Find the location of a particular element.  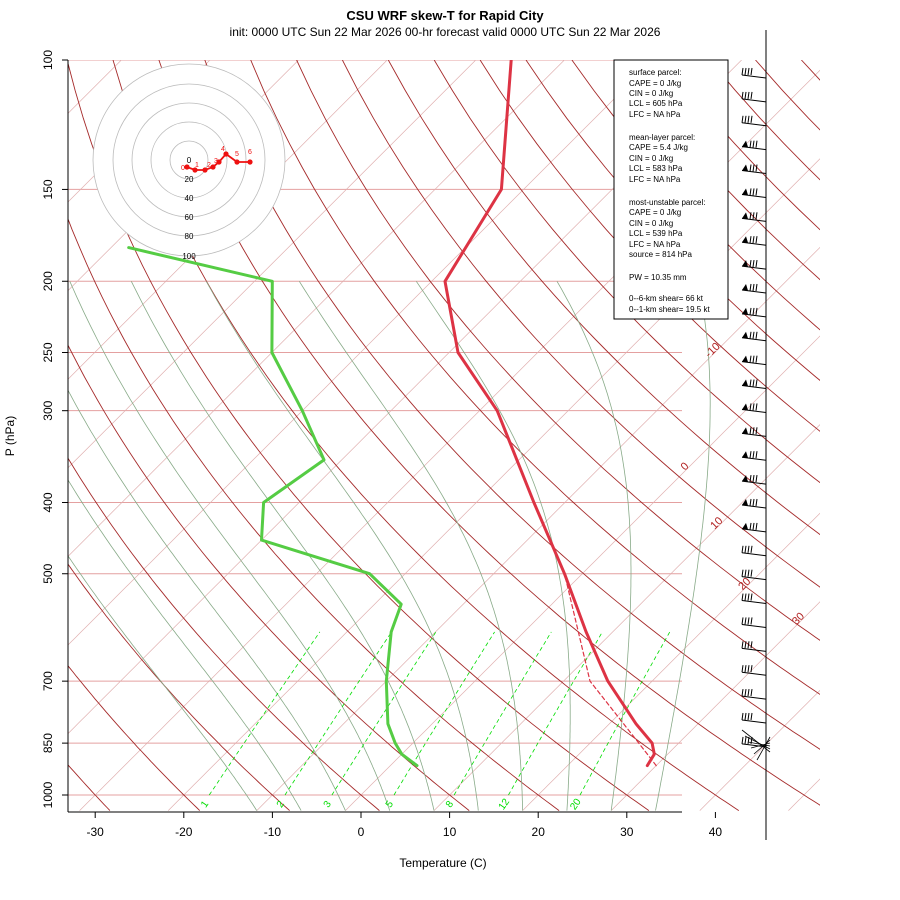

shear-0-1km: 0--1-km shear= 19.5 kt is located at coordinates (669, 309).